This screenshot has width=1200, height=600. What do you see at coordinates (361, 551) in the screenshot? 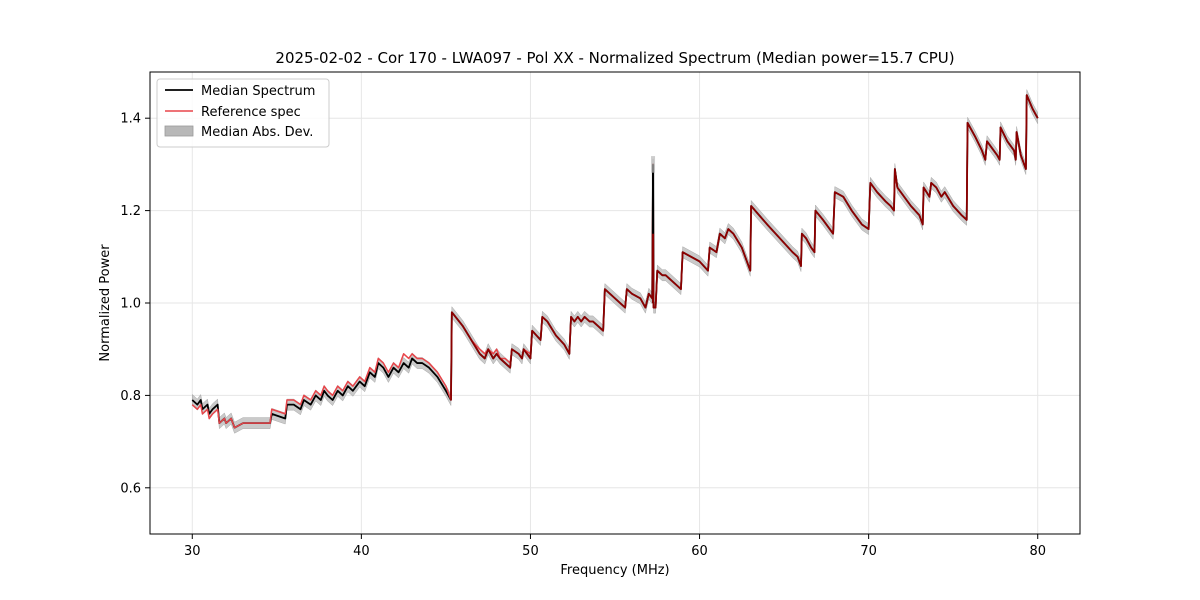
I see `x-tick-label: 40` at bounding box center [361, 551].